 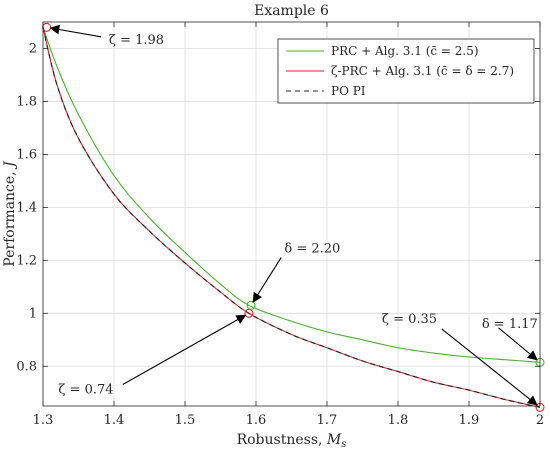 What do you see at coordinates (540, 420) in the screenshot?
I see `x-tick-label: 2` at bounding box center [540, 420].